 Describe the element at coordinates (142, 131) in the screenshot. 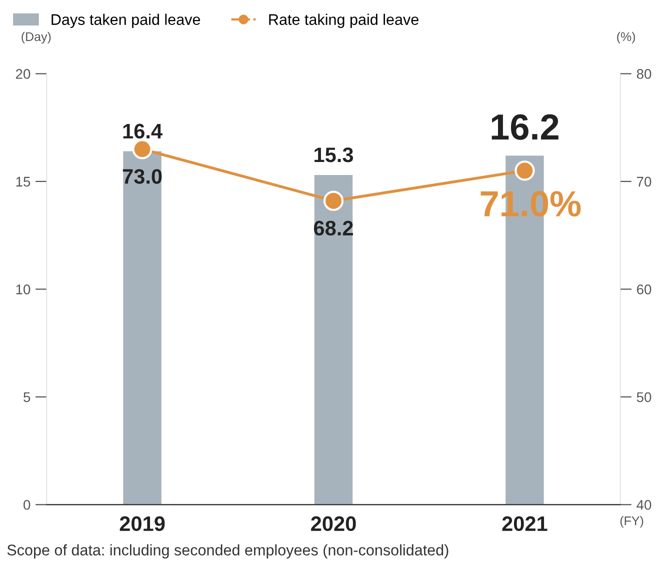

I see `data-label: 16.4` at that location.